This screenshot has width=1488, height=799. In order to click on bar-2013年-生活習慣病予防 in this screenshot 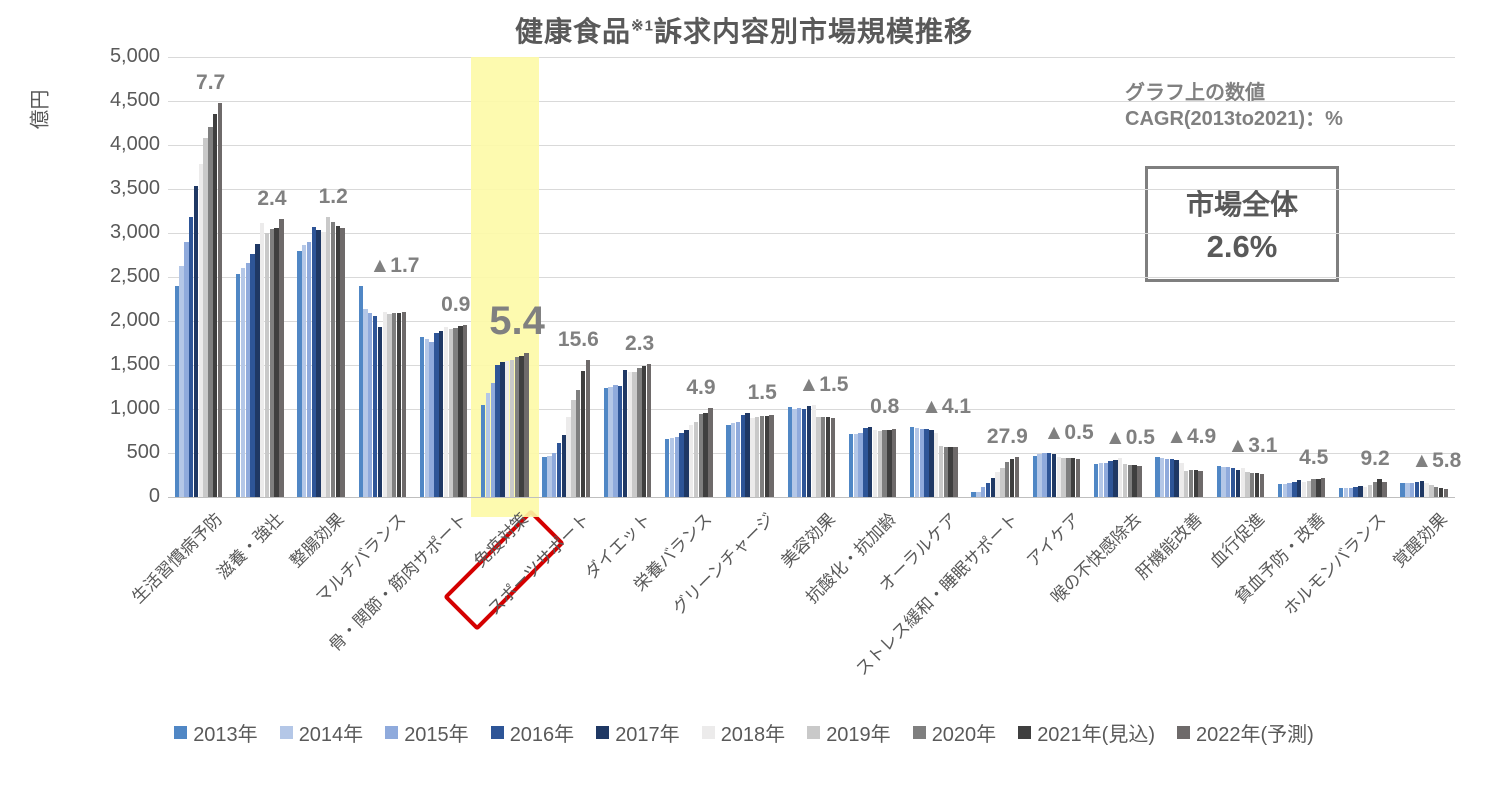, I will do `click(177, 391)`.